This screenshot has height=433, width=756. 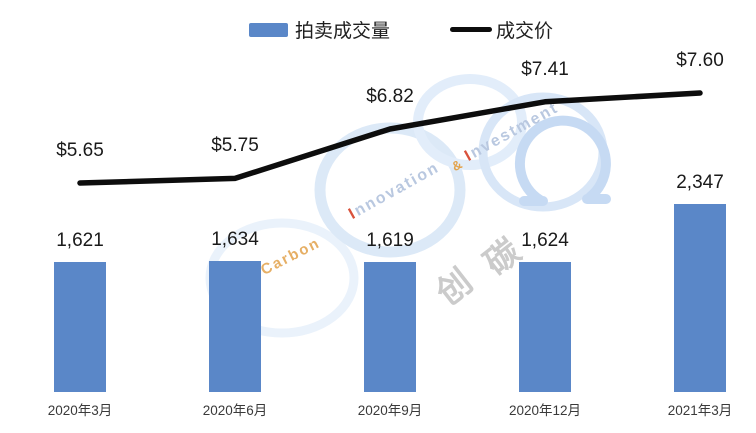 I want to click on line-series-swatch, so click(x=471, y=29).